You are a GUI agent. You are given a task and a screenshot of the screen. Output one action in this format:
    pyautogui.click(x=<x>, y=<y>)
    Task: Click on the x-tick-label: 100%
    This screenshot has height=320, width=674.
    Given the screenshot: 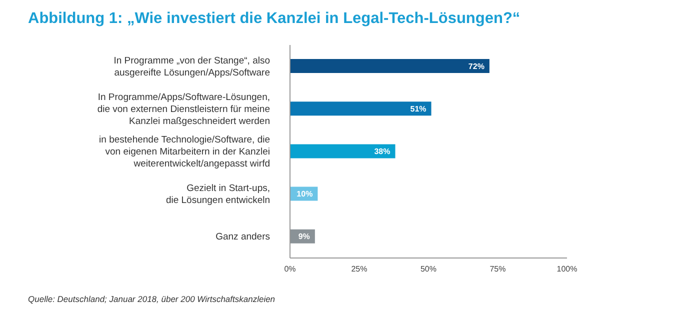 What is the action you would take?
    pyautogui.click(x=567, y=269)
    